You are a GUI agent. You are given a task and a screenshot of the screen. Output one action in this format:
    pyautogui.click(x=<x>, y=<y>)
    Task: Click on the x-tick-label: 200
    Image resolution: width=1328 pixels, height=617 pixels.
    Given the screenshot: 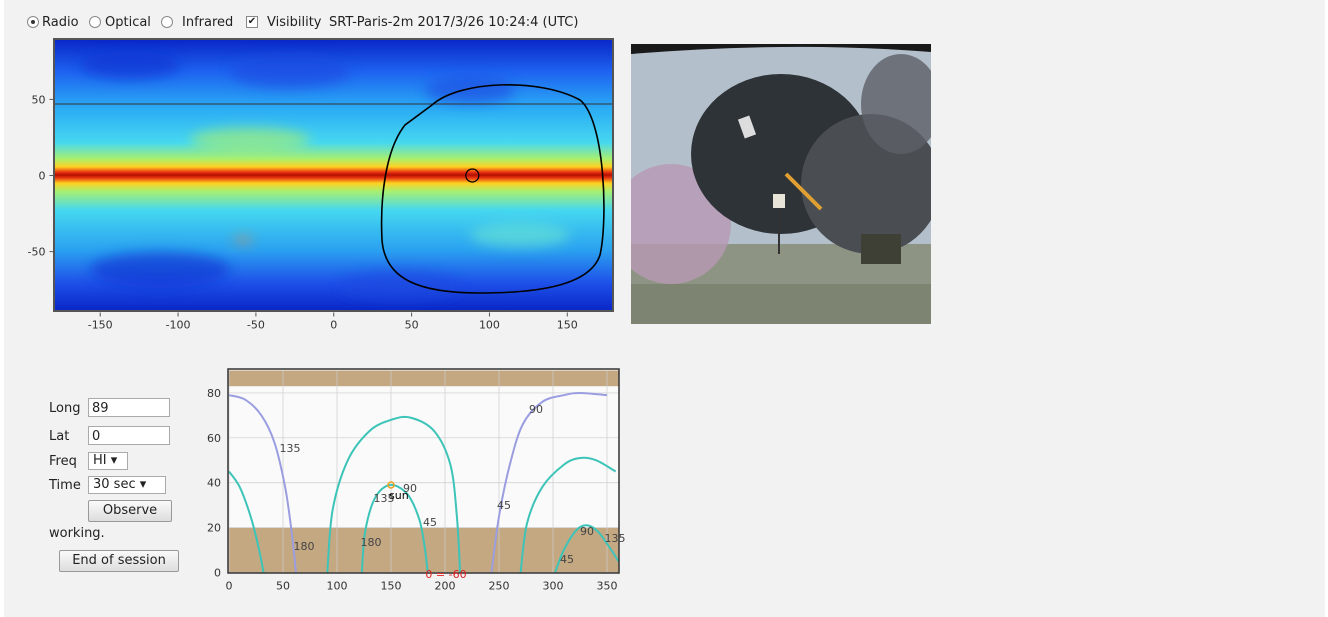 What is the action you would take?
    pyautogui.click(x=445, y=586)
    